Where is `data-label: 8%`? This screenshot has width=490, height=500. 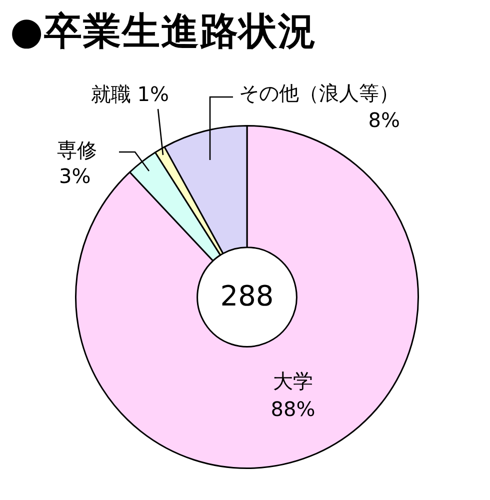
data-label: 8% is located at coordinates (384, 120).